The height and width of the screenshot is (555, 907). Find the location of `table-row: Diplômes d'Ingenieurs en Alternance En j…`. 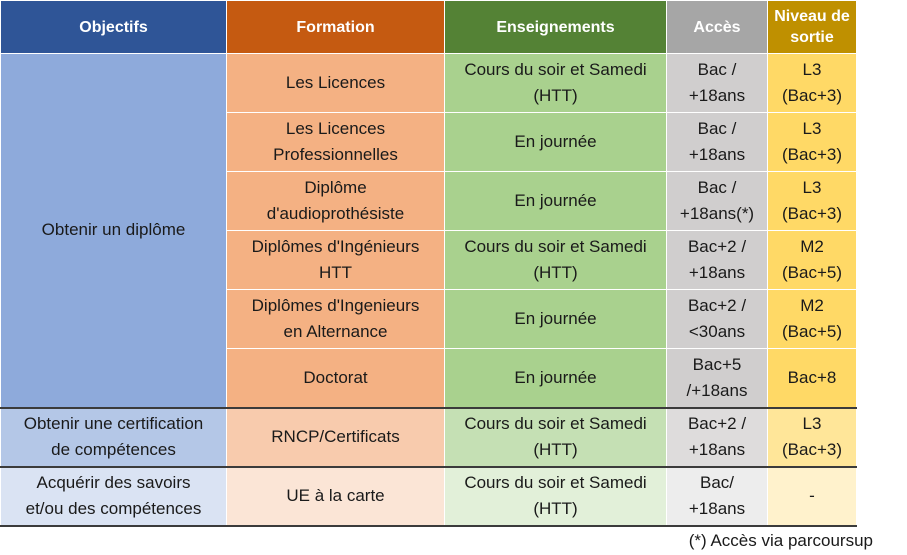

table-row: Diplômes d'Ingenieurs en Alternance En j… is located at coordinates (429, 319).